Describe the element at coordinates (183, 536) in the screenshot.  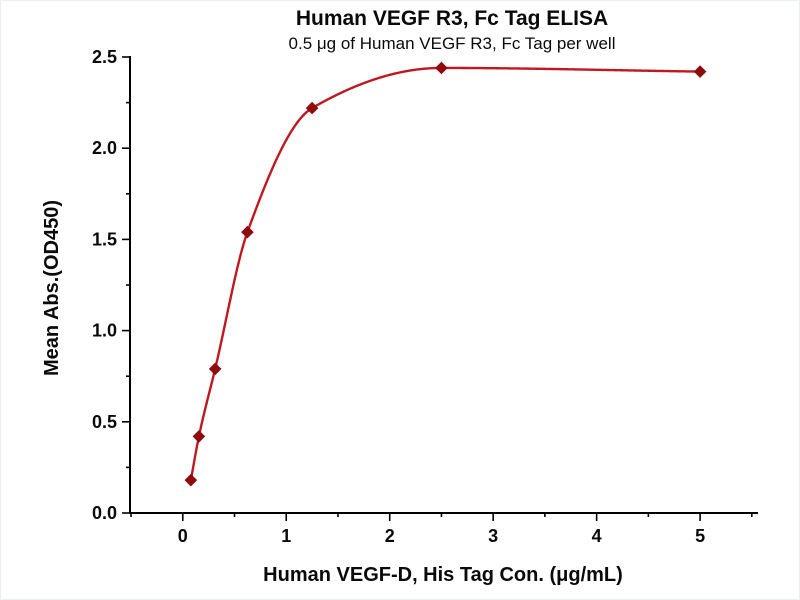
I see `x-tick-label: 0` at that location.